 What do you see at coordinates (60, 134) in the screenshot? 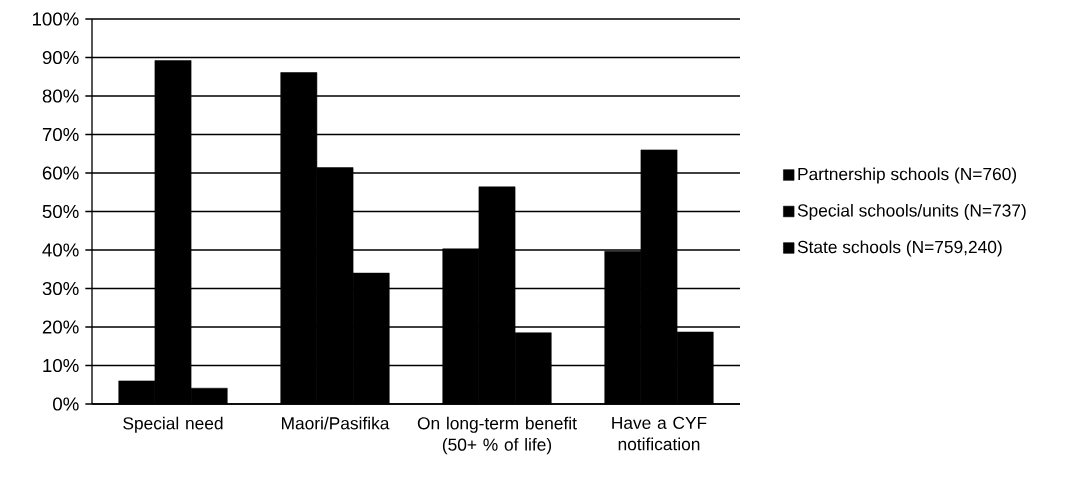
I see `y-tick-label: 70%` at bounding box center [60, 134].